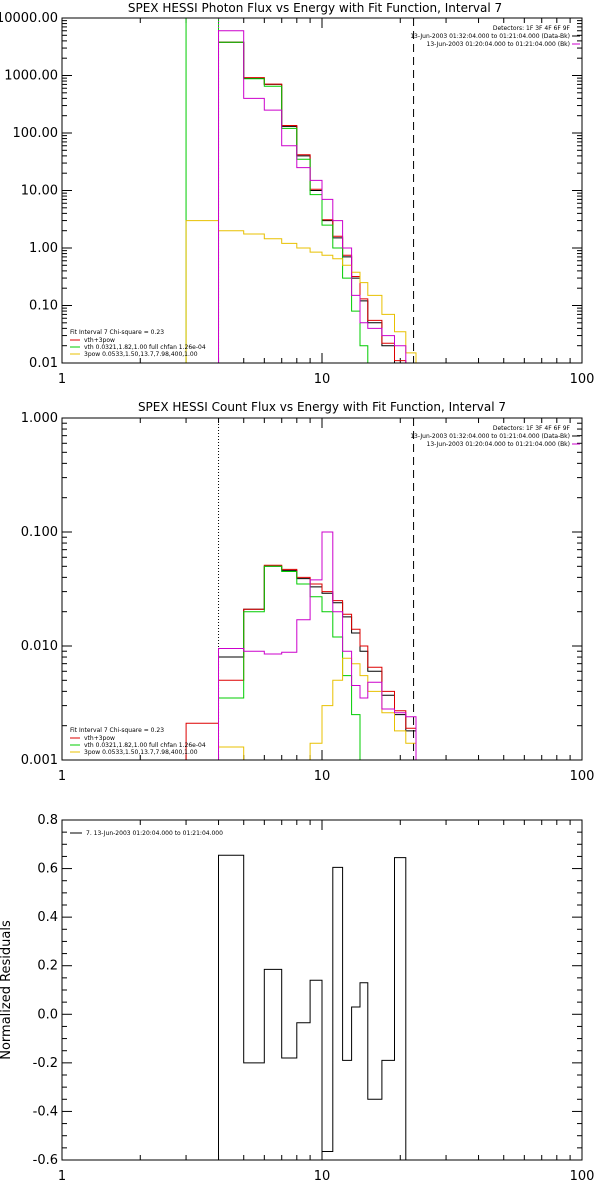  What do you see at coordinates (47, 820) in the screenshot?
I see `residuals-ytick-label: 0.8` at bounding box center [47, 820].